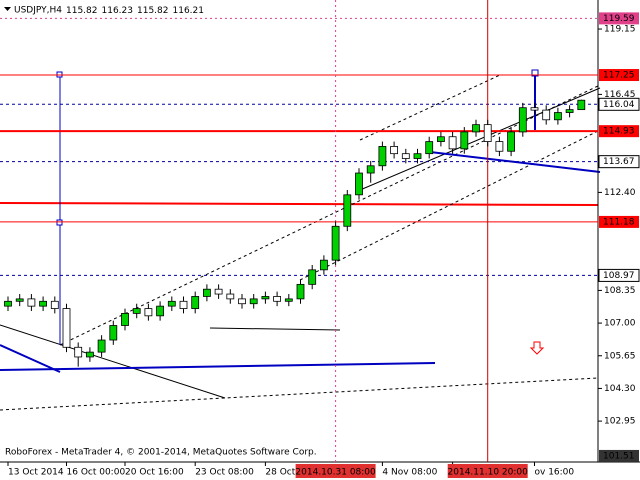 Image resolution: width=640 pixels, height=480 pixels. Describe the element at coordinates (7, 9) in the screenshot. I see `collapse-icon` at that location.